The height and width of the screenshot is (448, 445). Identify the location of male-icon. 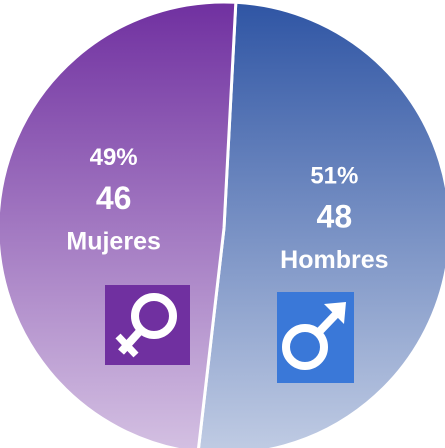
(315, 337).